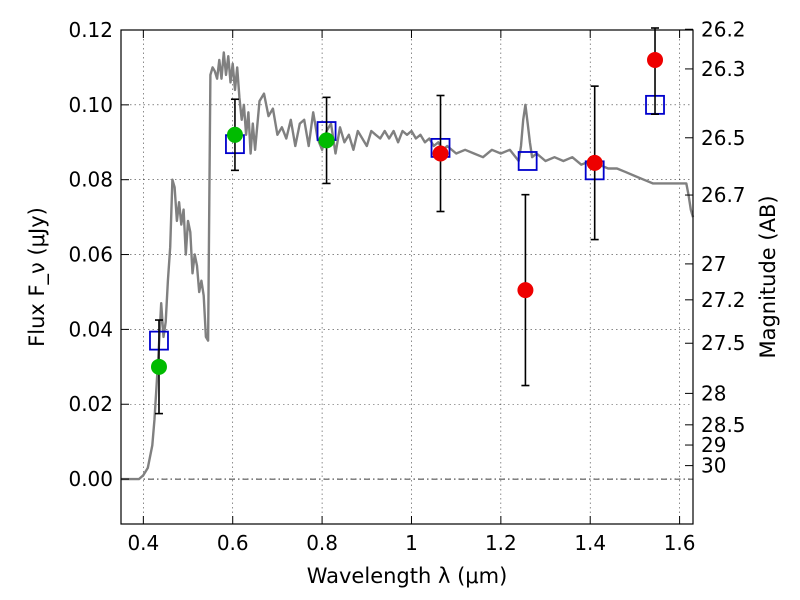  Describe the element at coordinates (713, 393) in the screenshot. I see `mag-tick-label: 28` at that location.